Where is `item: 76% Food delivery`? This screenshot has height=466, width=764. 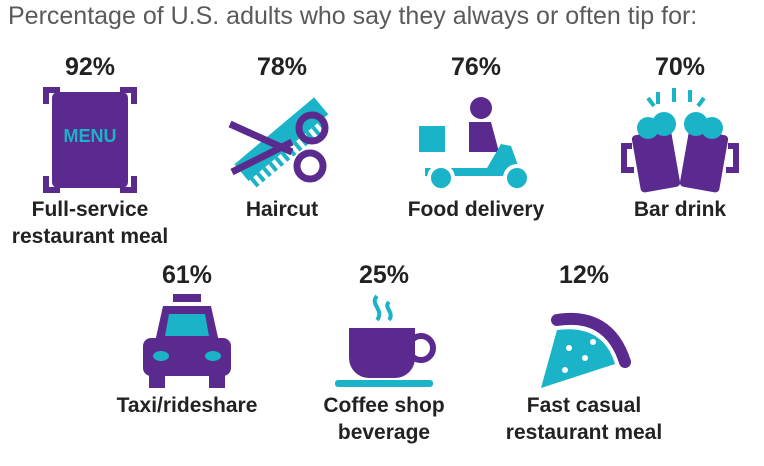
item: 76% Food delivery is located at coordinates (476, 137).